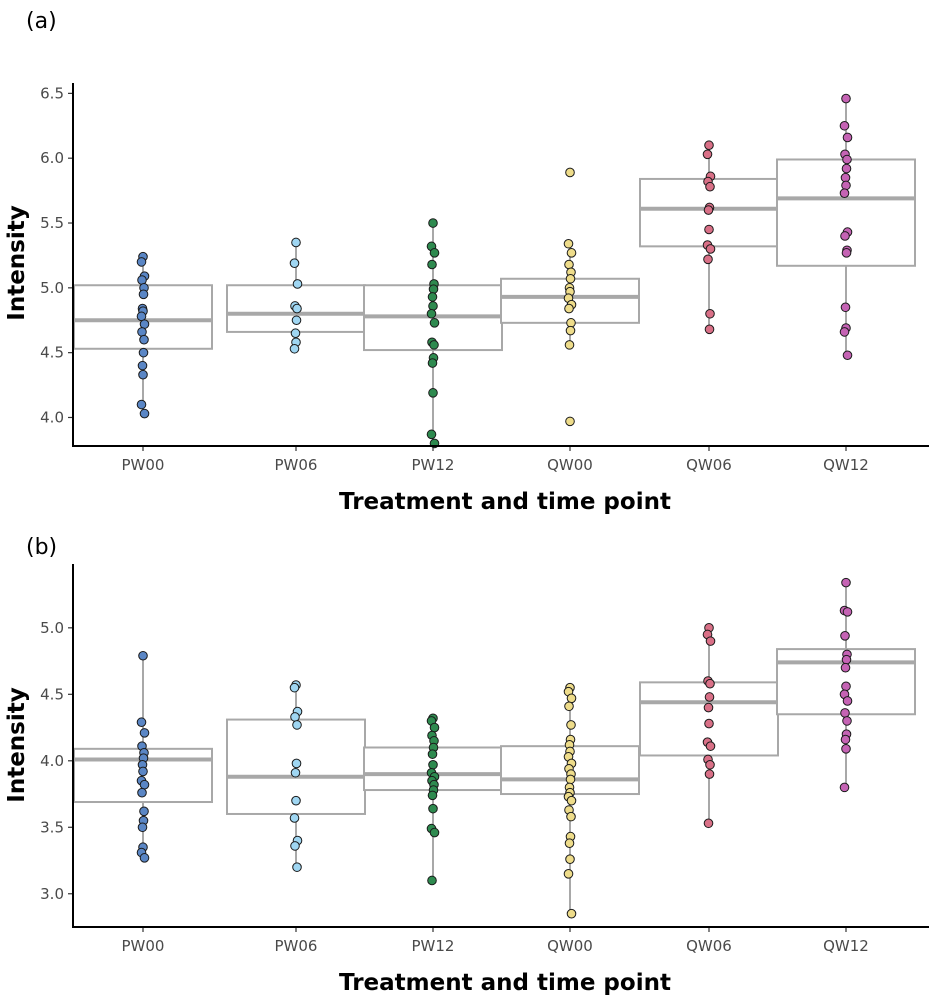 The height and width of the screenshot is (1002, 935). What do you see at coordinates (143, 946) in the screenshot?
I see `x-tick-label-pw00: PW00` at bounding box center [143, 946].